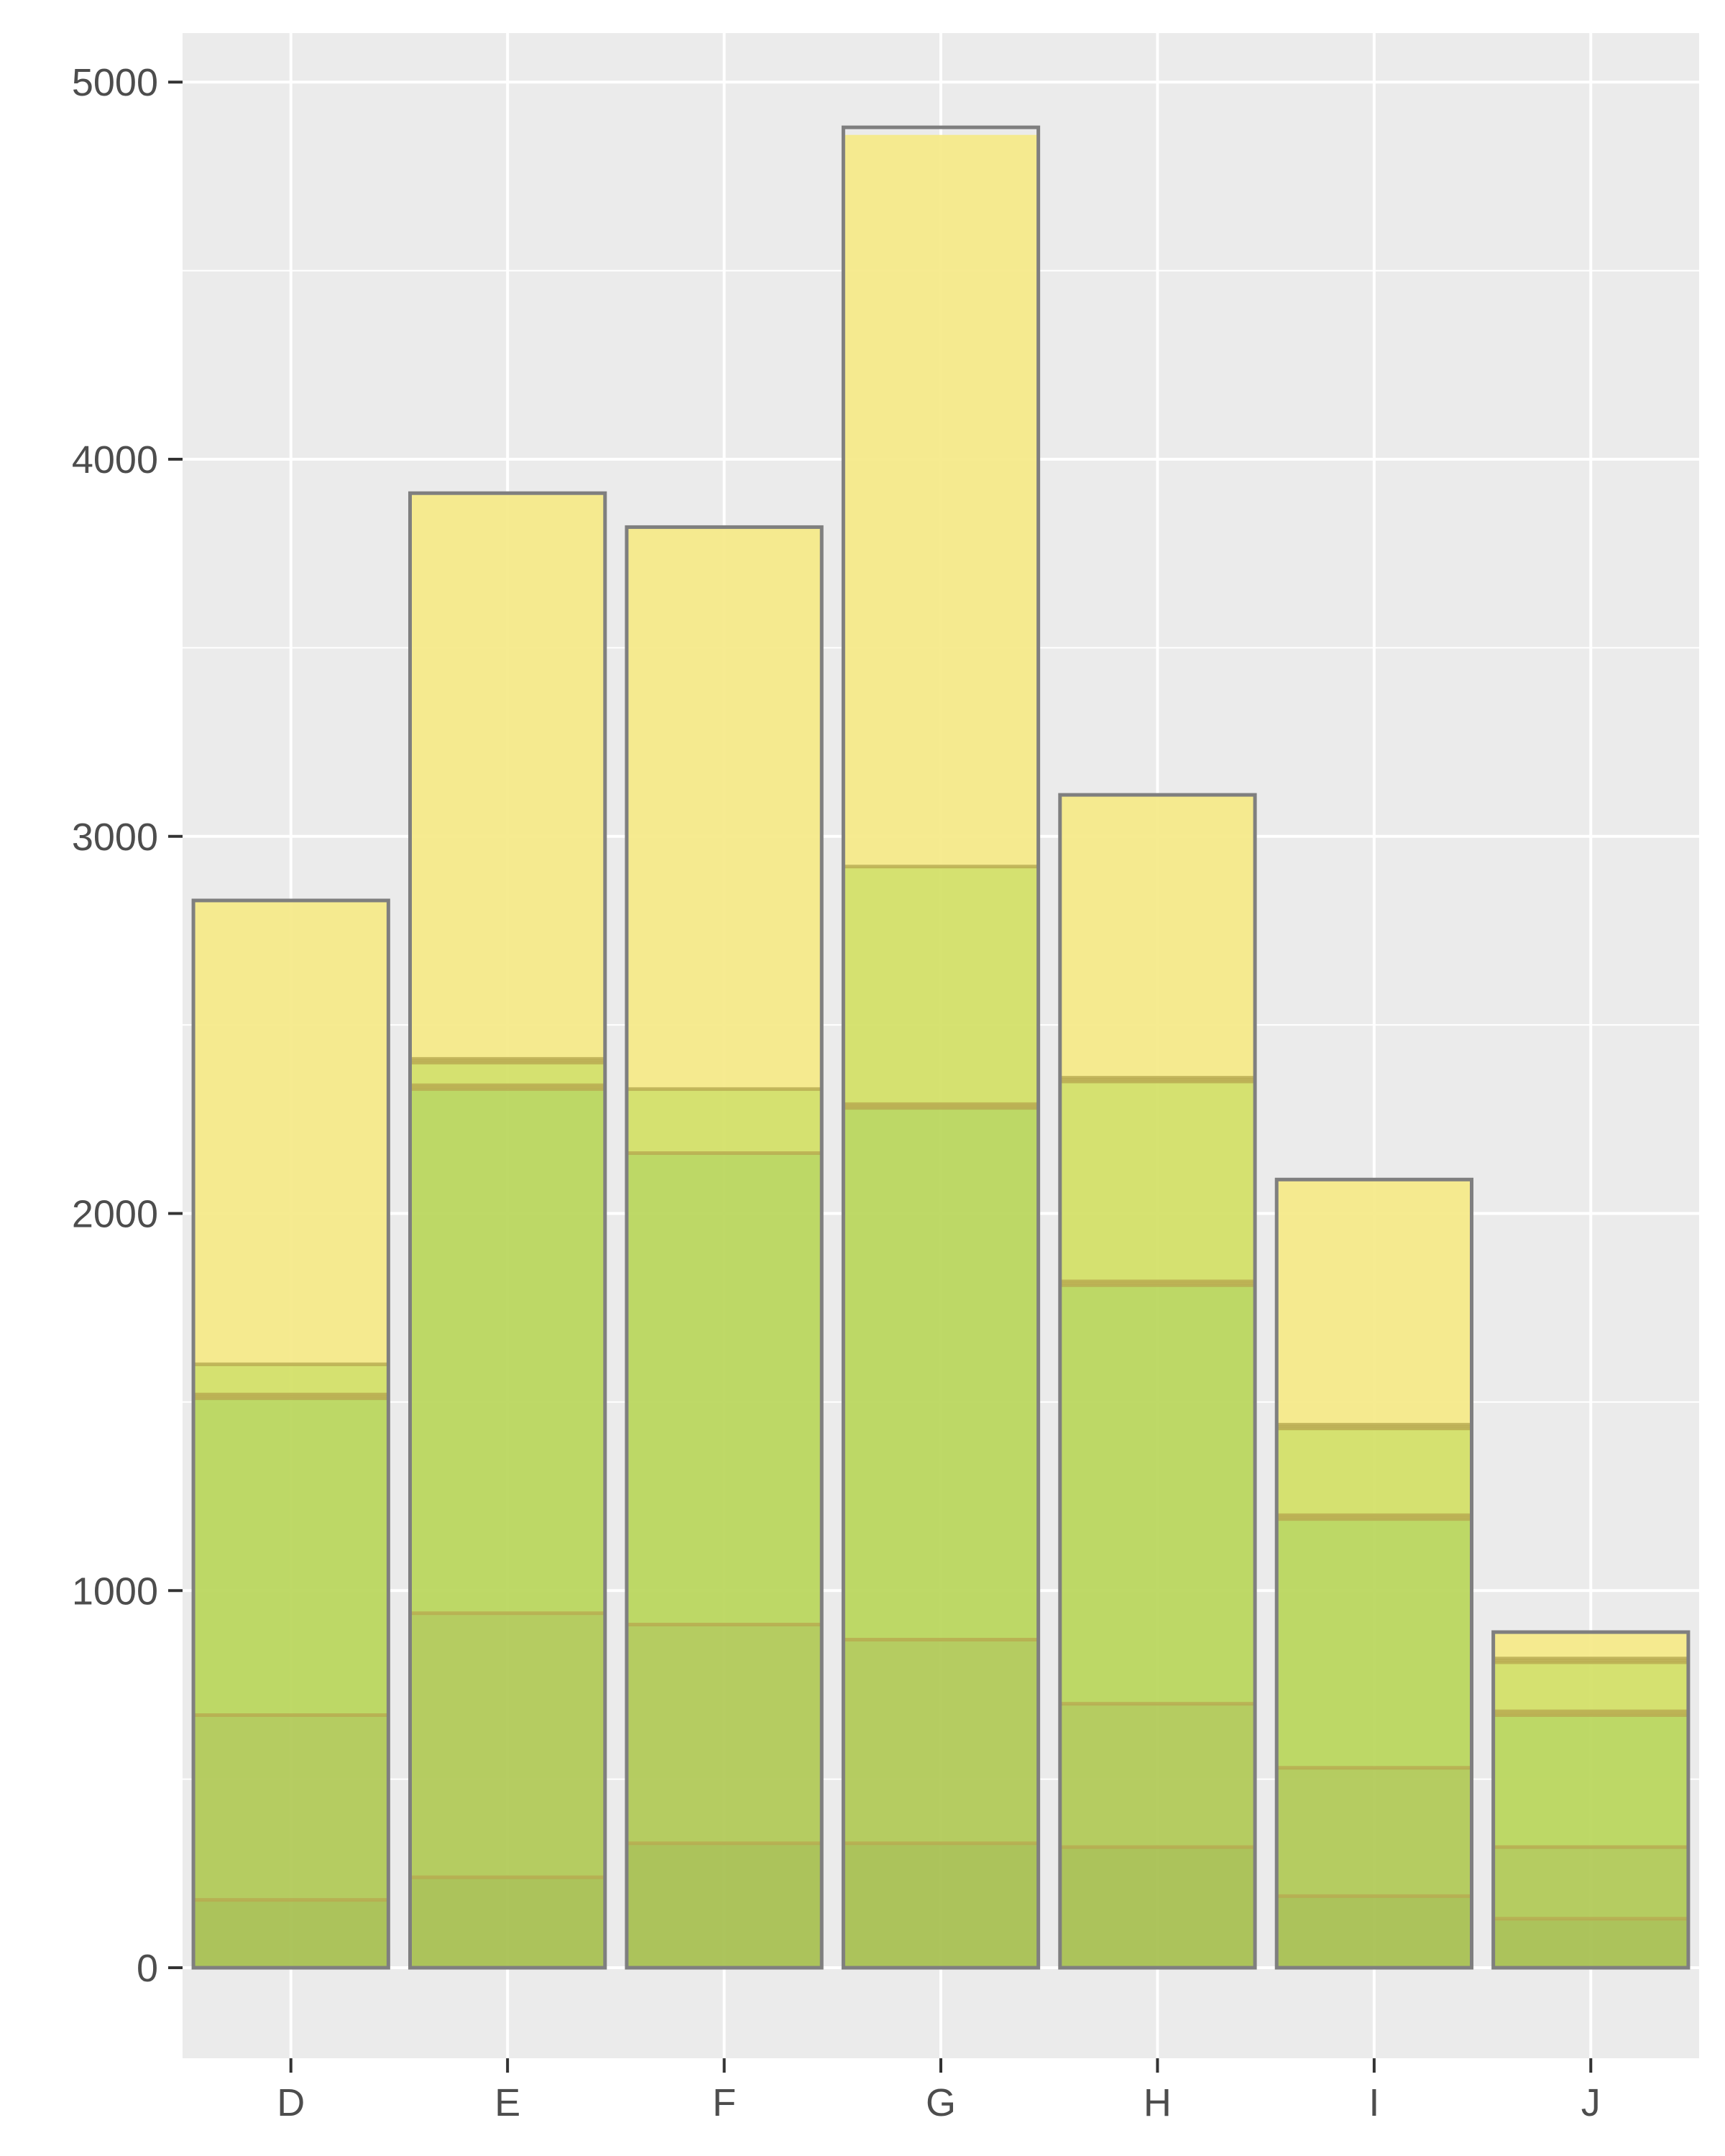 This screenshot has width=1725, height=2156. Describe the element at coordinates (507, 2102) in the screenshot. I see `x-tick-label: E` at that location.